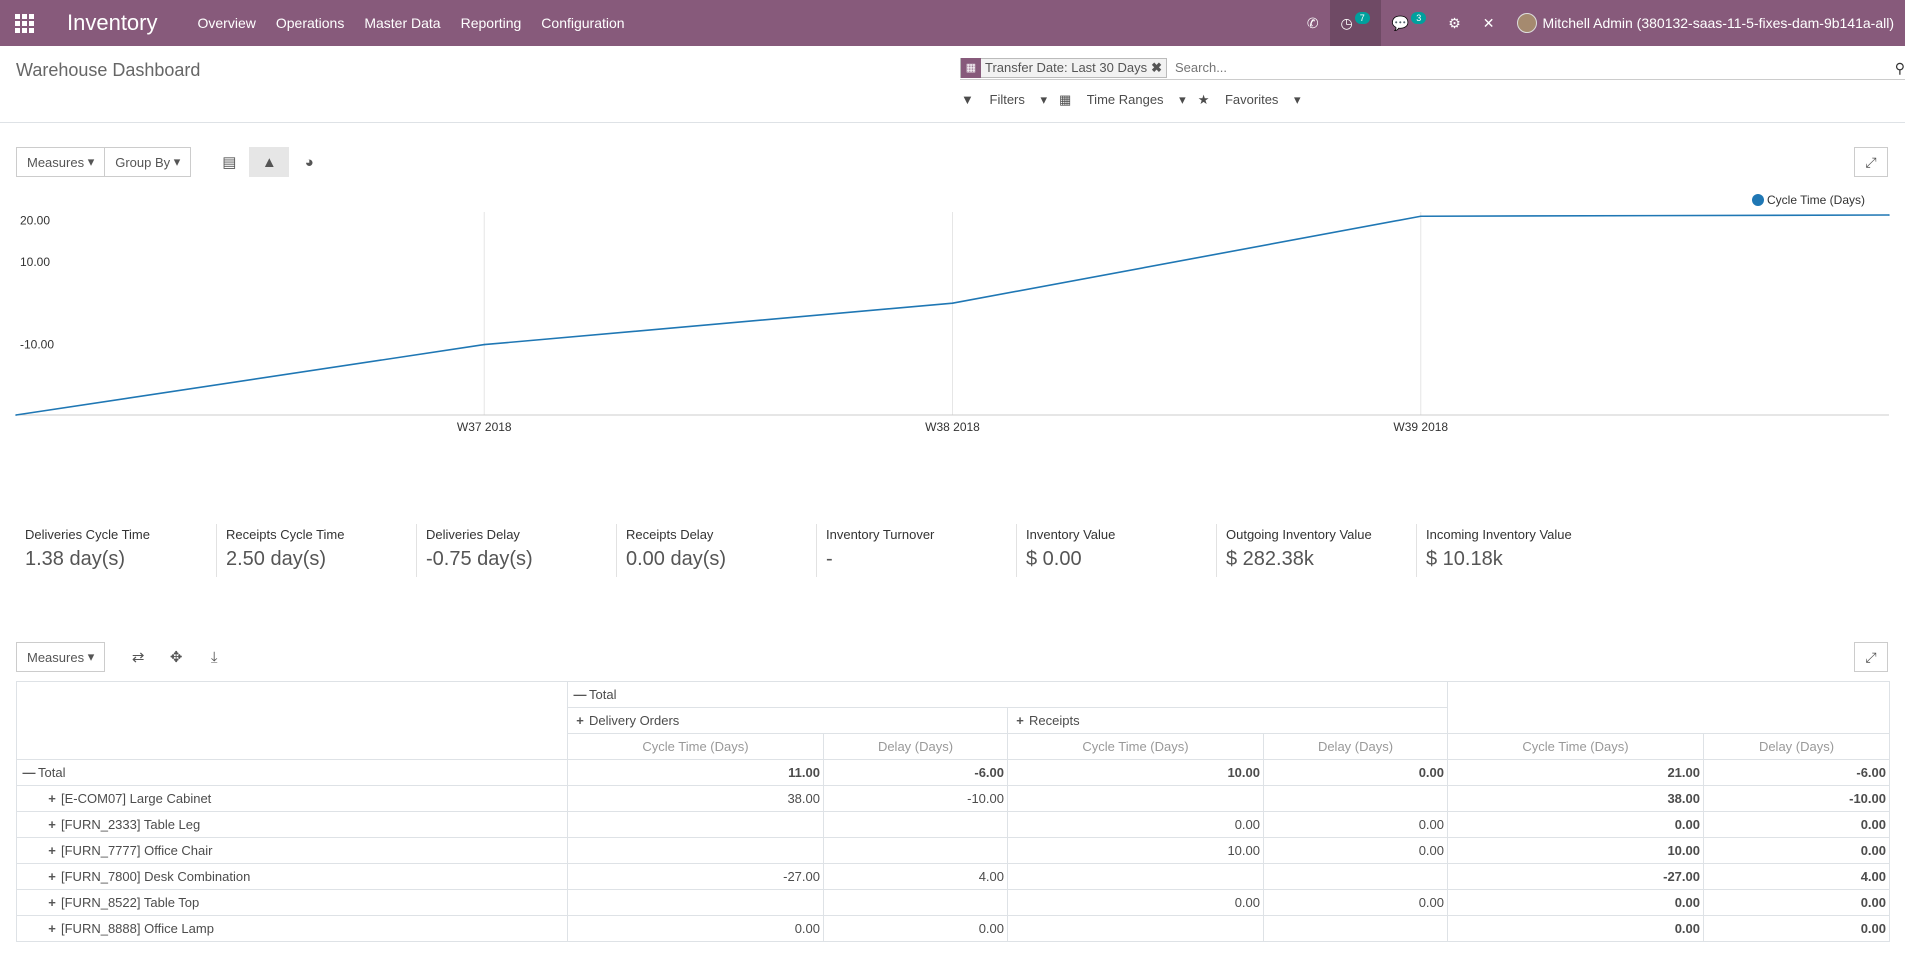 The height and width of the screenshot is (954, 1905). Describe the element at coordinates (226, 23) in the screenshot. I see `menu-overview: Overview` at that location.